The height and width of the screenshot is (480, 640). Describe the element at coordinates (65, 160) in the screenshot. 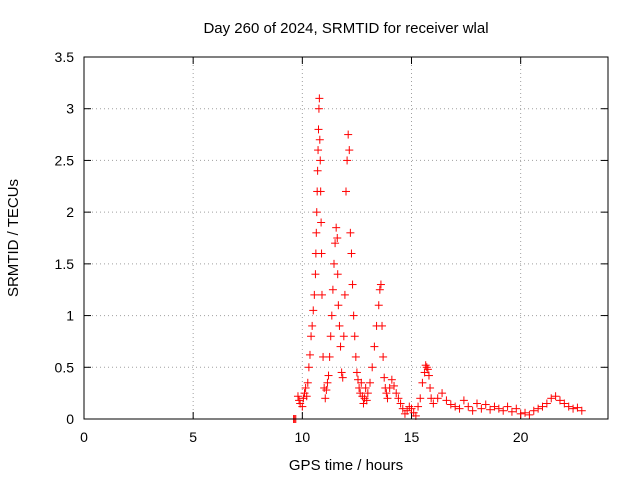

I see `y-tick-label: 2.5` at that location.